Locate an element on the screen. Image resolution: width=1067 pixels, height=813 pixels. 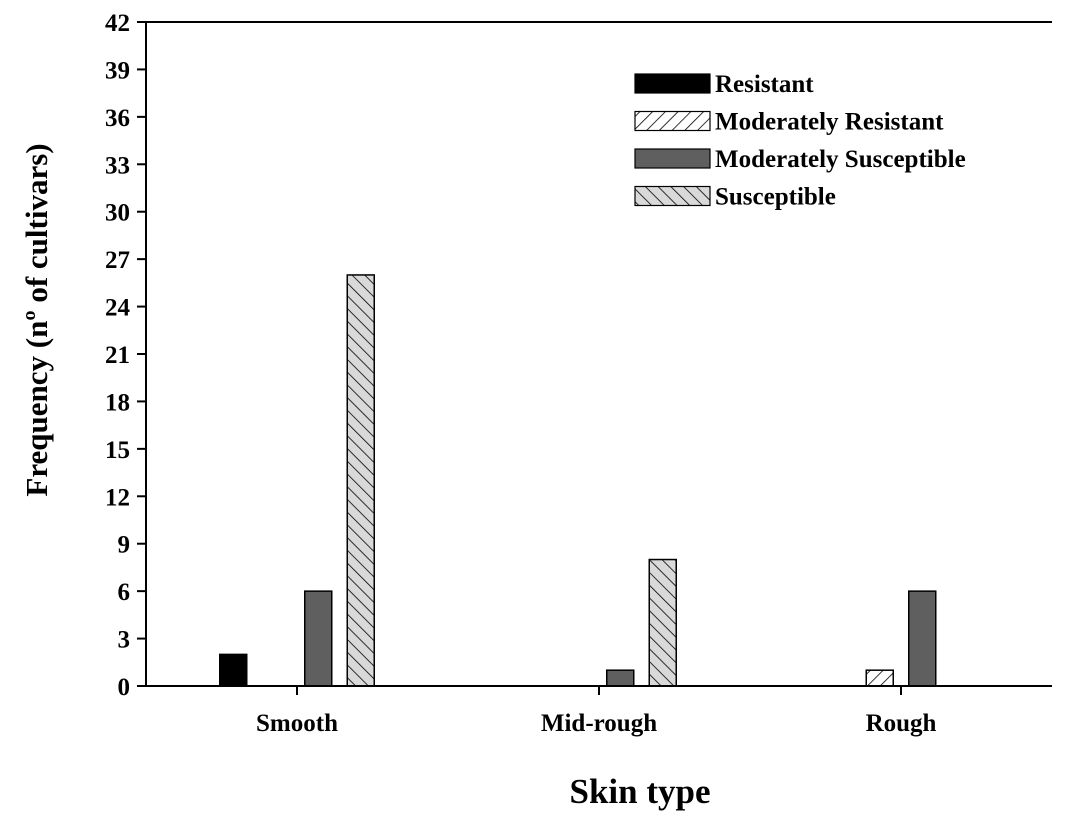
y-tick-label: 42 is located at coordinates (117, 23).